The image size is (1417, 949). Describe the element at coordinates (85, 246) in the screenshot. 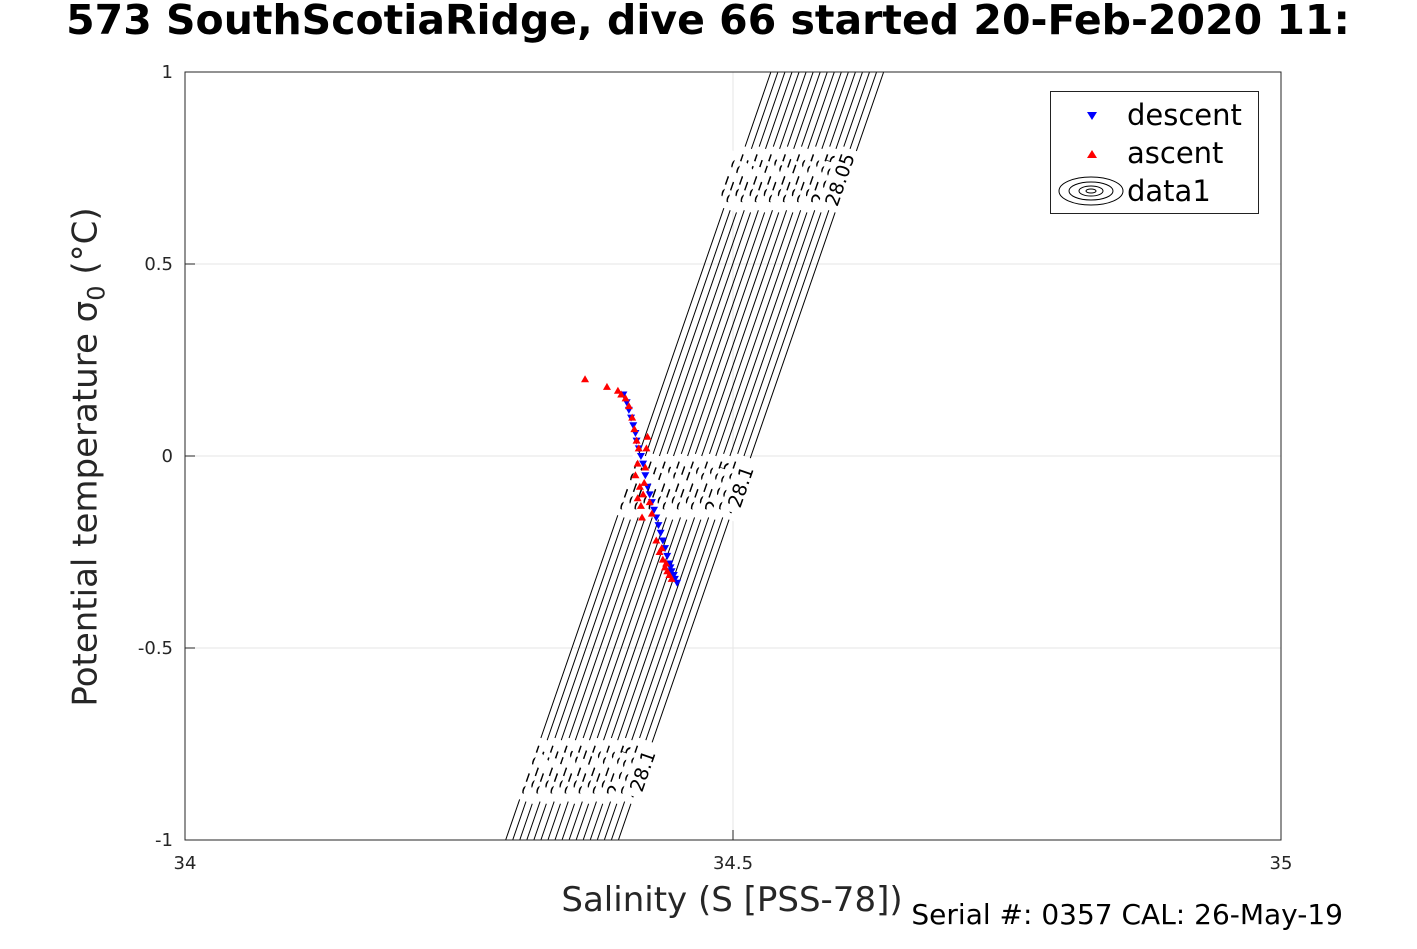

I see `y-axis-label-unit: (°C)` at that location.